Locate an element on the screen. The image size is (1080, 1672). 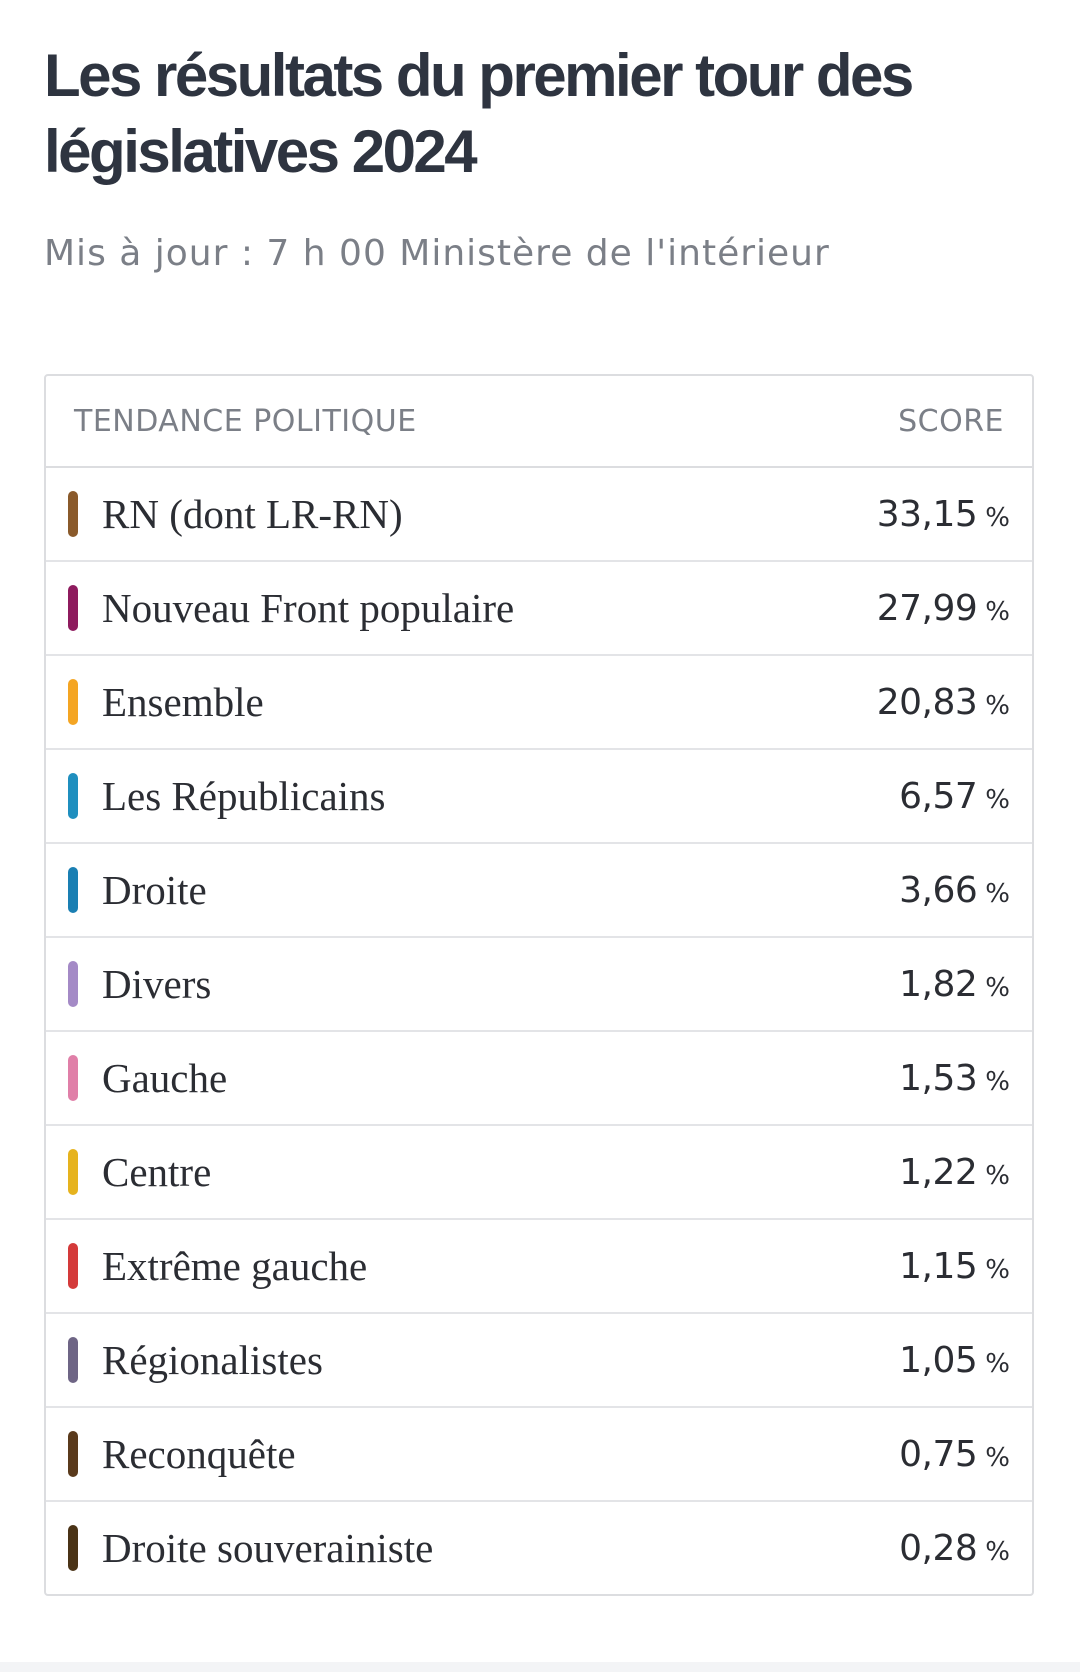
score-value: 1,22 is located at coordinates (938, 1172).